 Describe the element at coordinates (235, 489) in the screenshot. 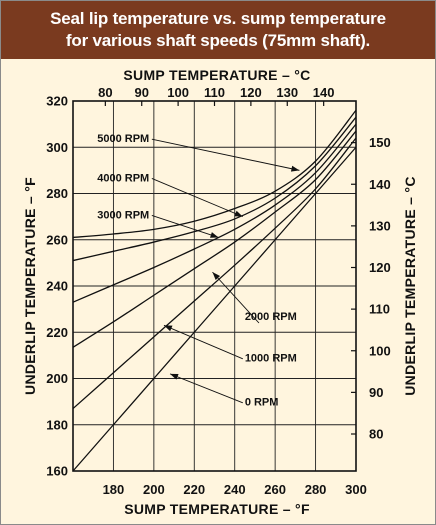

I see `x-tick-label: 240` at that location.